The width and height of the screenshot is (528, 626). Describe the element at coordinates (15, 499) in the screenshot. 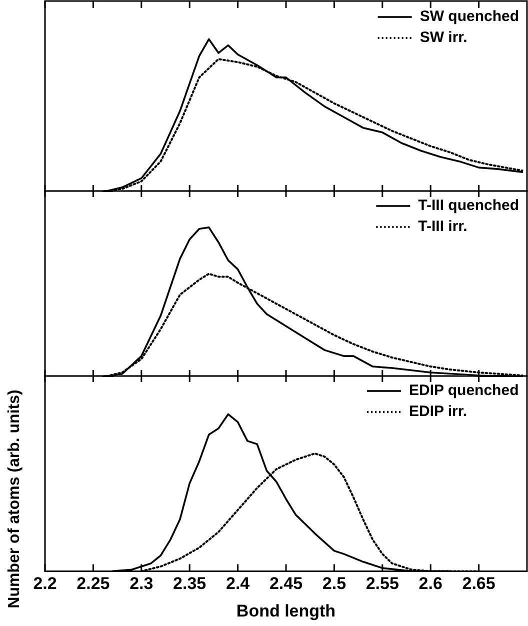

I see `y-axis-title: Number of atoms (arb. units)` at that location.